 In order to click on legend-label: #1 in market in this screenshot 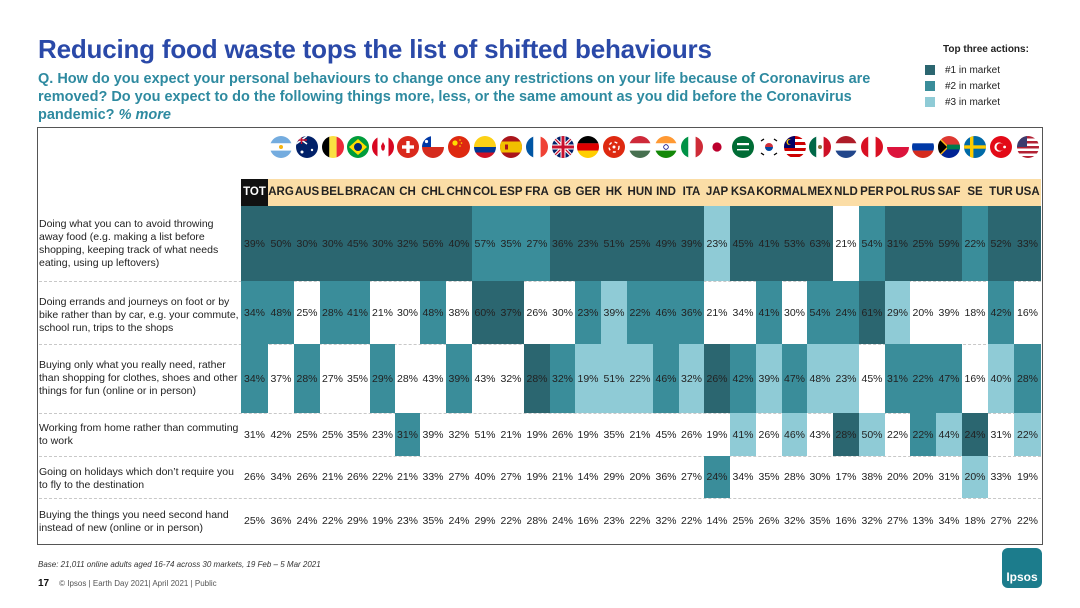, I will do `click(973, 70)`.